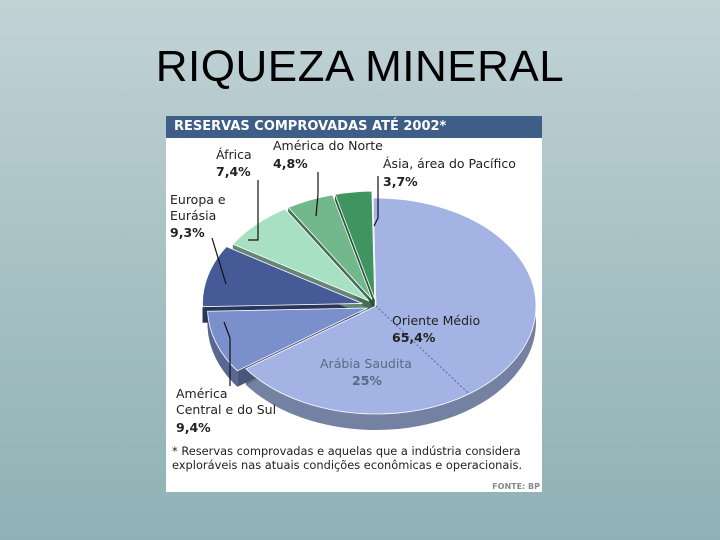 Image resolution: width=720 pixels, height=540 pixels. I want to click on label-saudi-value: 25%, so click(367, 380).